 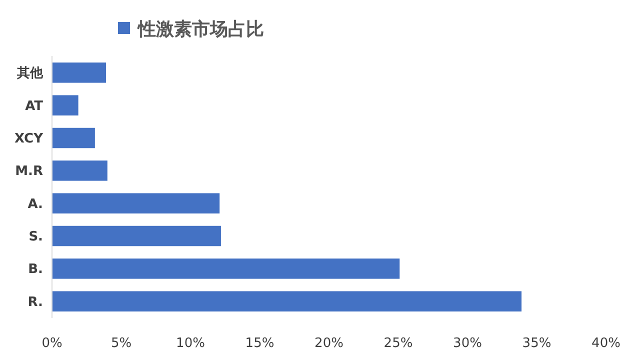 I want to click on x-tick-label: 5%, so click(x=121, y=343).